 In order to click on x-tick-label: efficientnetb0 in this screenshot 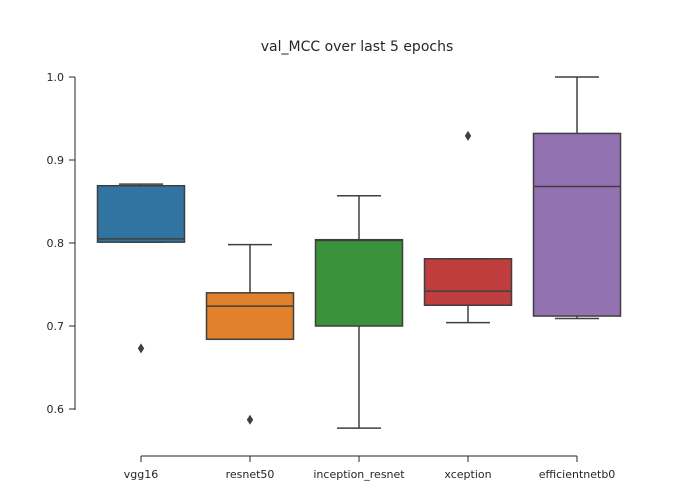, I will do `click(577, 474)`.